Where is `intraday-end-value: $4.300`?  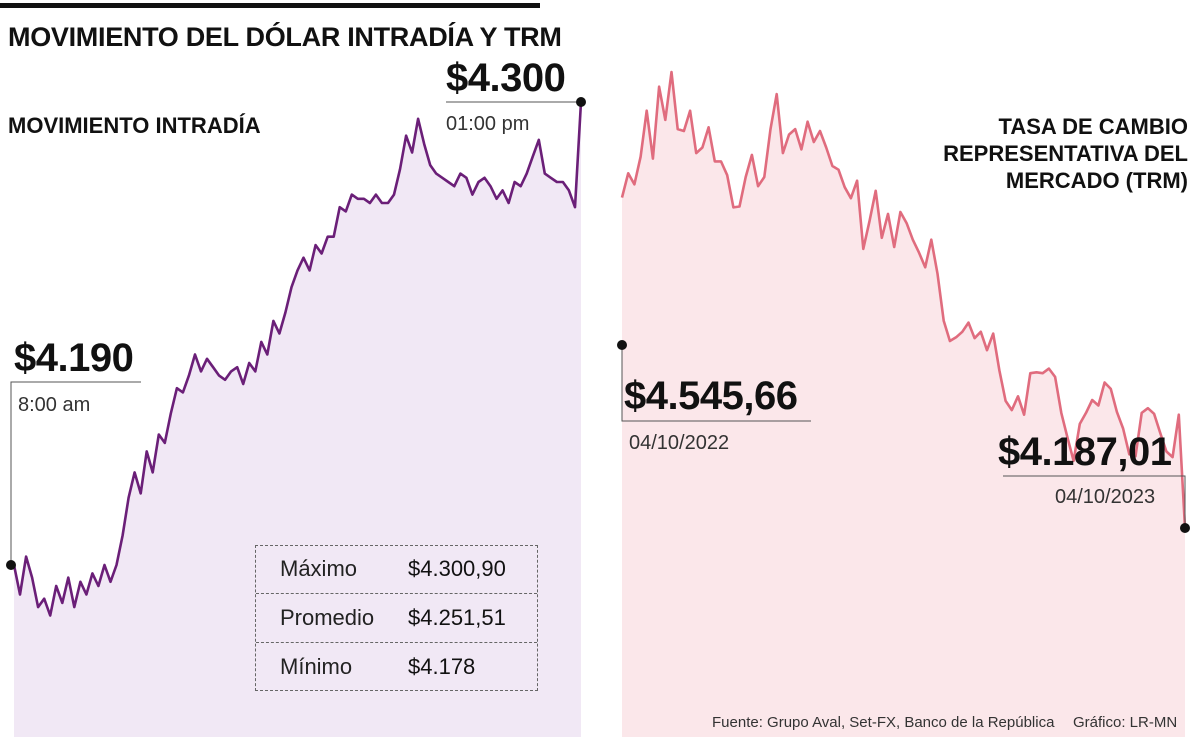
intraday-end-value: $4.300 is located at coordinates (506, 78).